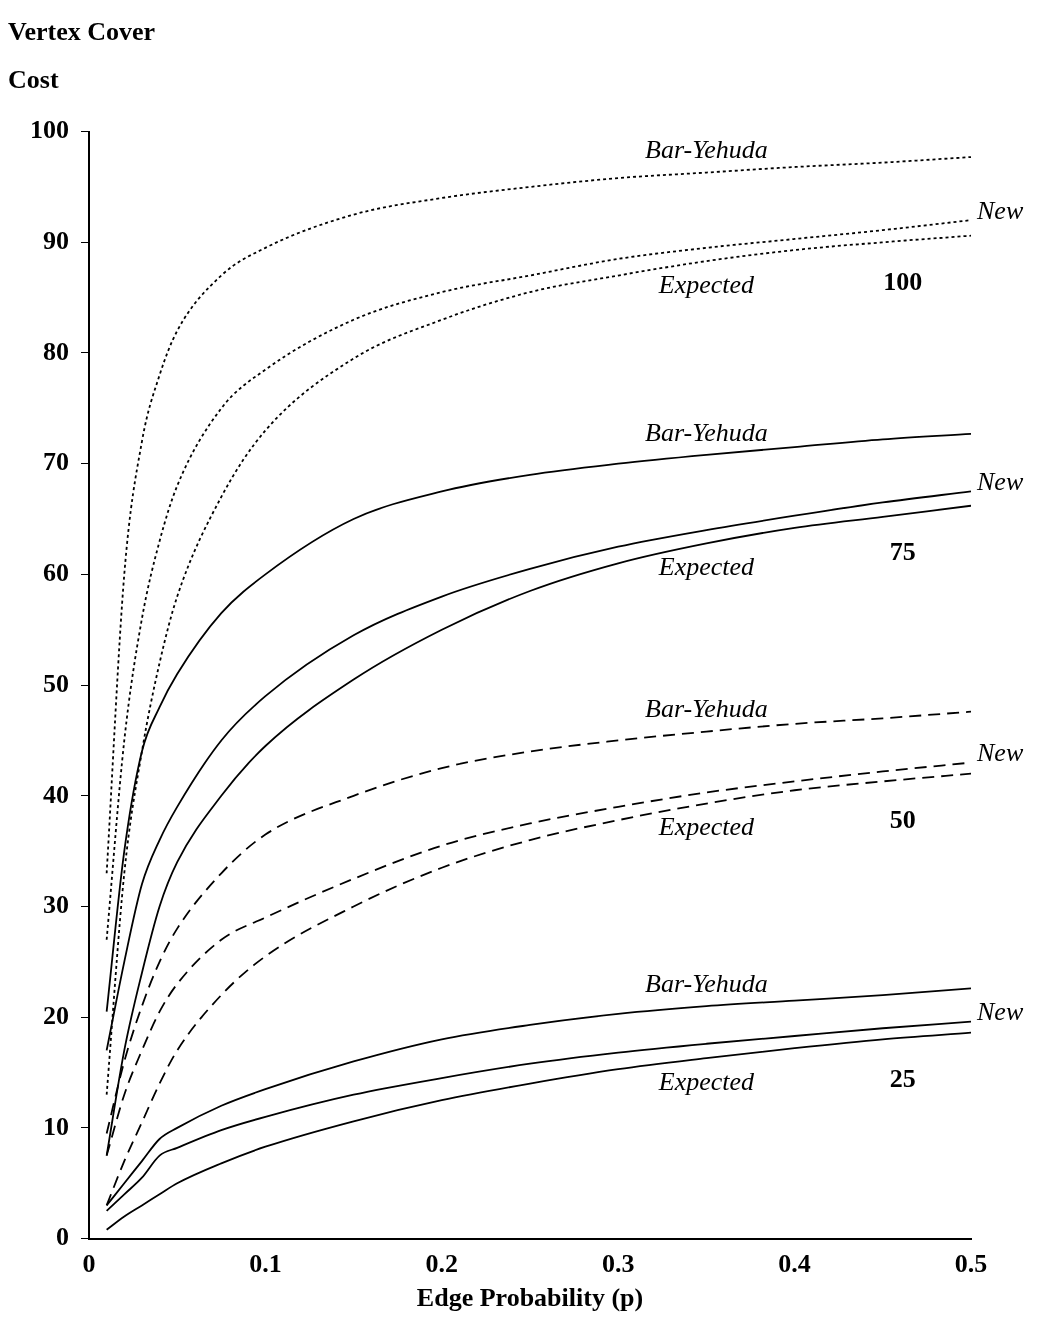 The height and width of the screenshot is (1325, 1059). Describe the element at coordinates (56, 573) in the screenshot. I see `y-tick-label: 60` at that location.